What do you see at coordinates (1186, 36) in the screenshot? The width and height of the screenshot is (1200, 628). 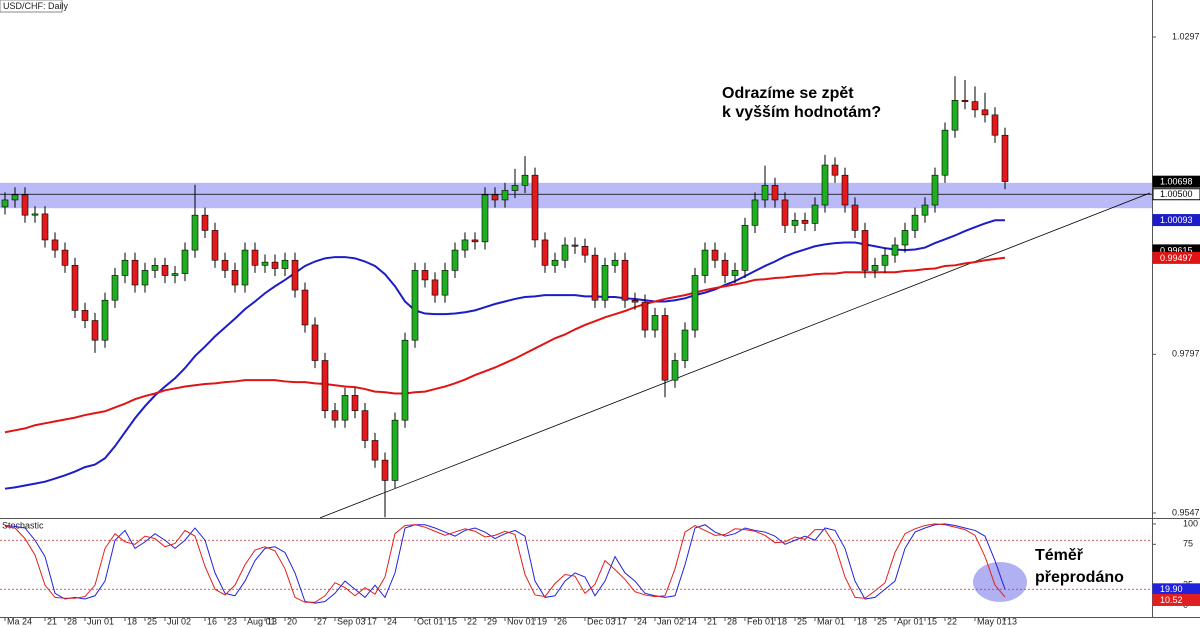 I see `y-tick-label: 1.02977` at bounding box center [1186, 36].